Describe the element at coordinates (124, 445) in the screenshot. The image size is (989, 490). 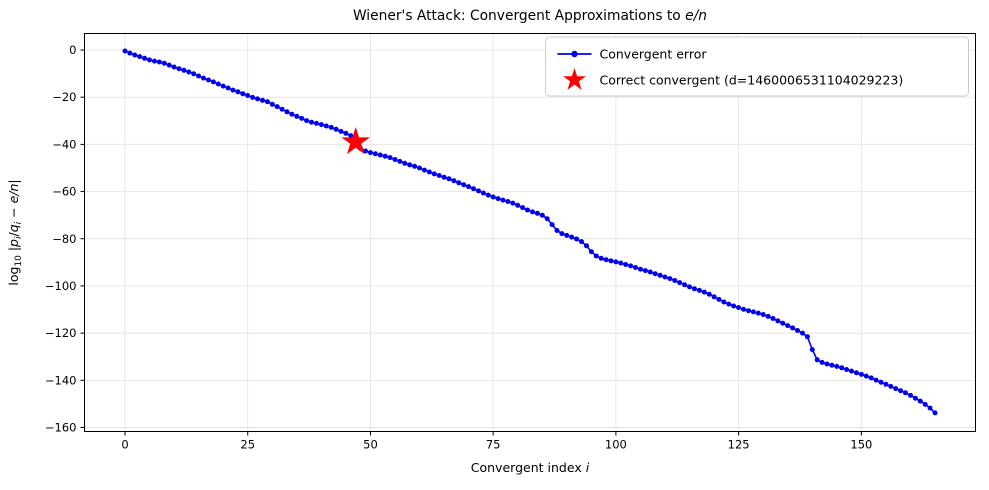
I see `x-tick-label: 0` at that location.